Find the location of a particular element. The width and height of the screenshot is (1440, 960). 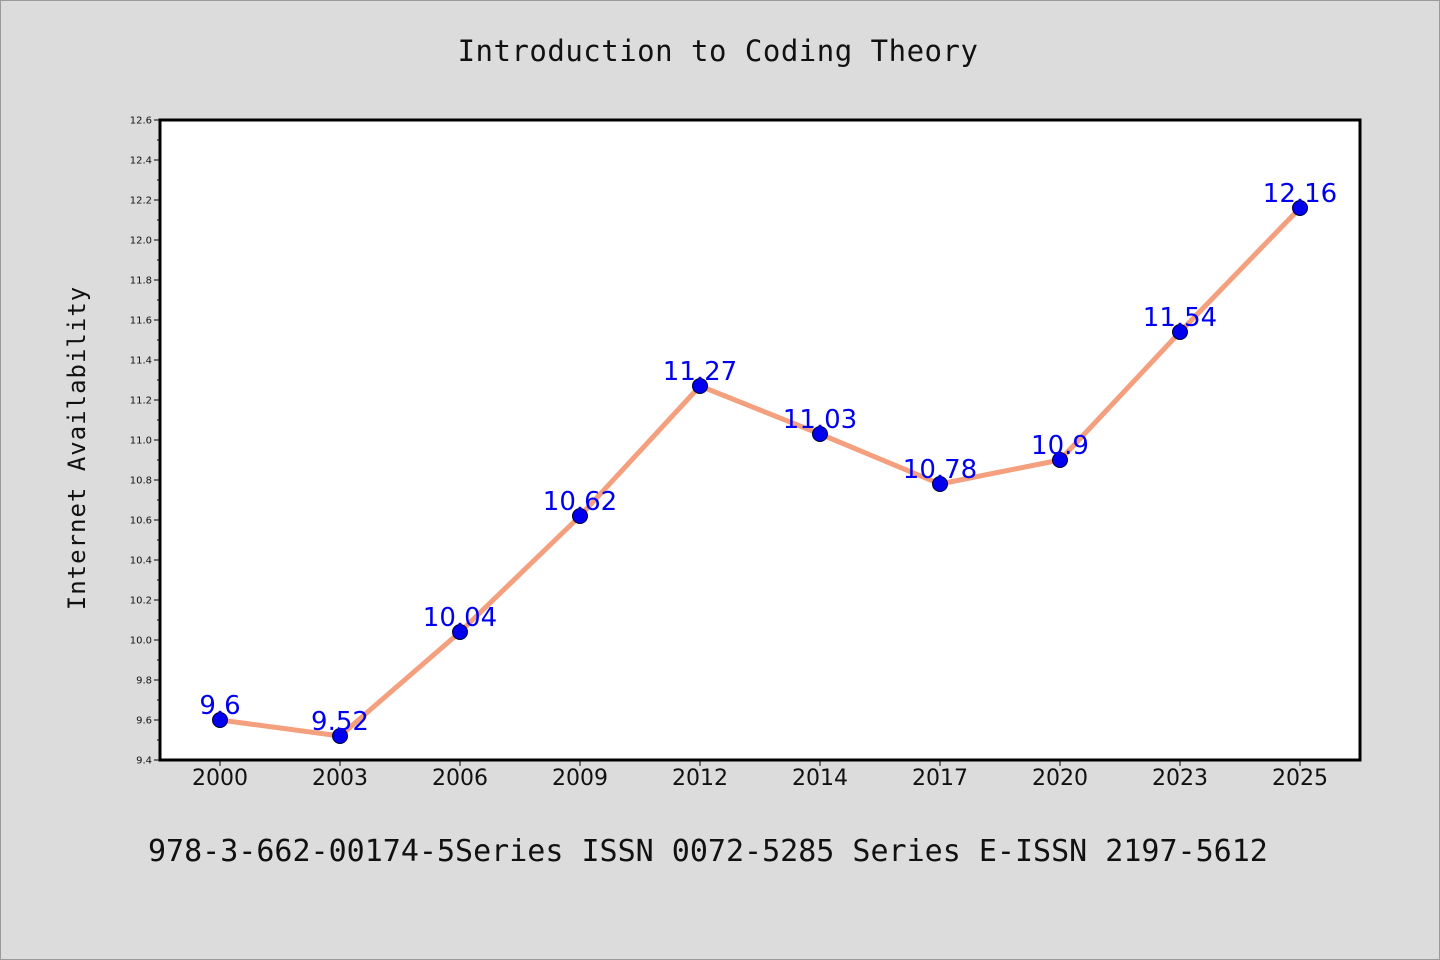

y-tick-label: 11.4 is located at coordinates (141, 361).